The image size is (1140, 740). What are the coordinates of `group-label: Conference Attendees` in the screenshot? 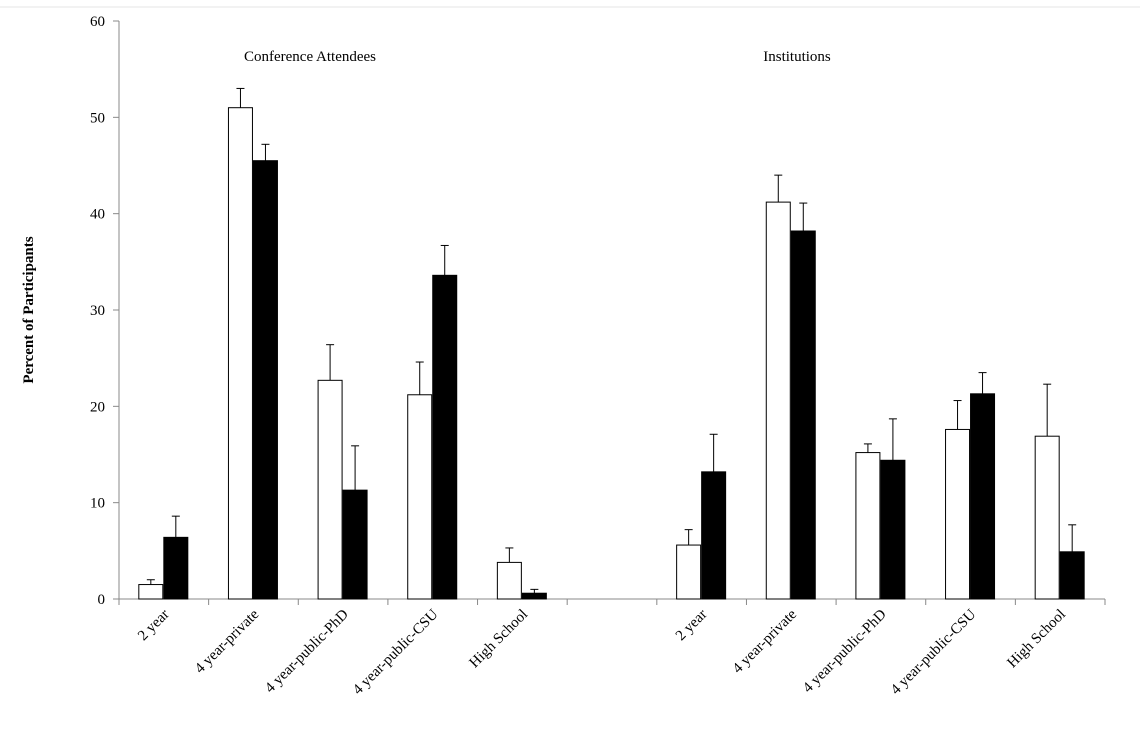 It's located at (310, 57).